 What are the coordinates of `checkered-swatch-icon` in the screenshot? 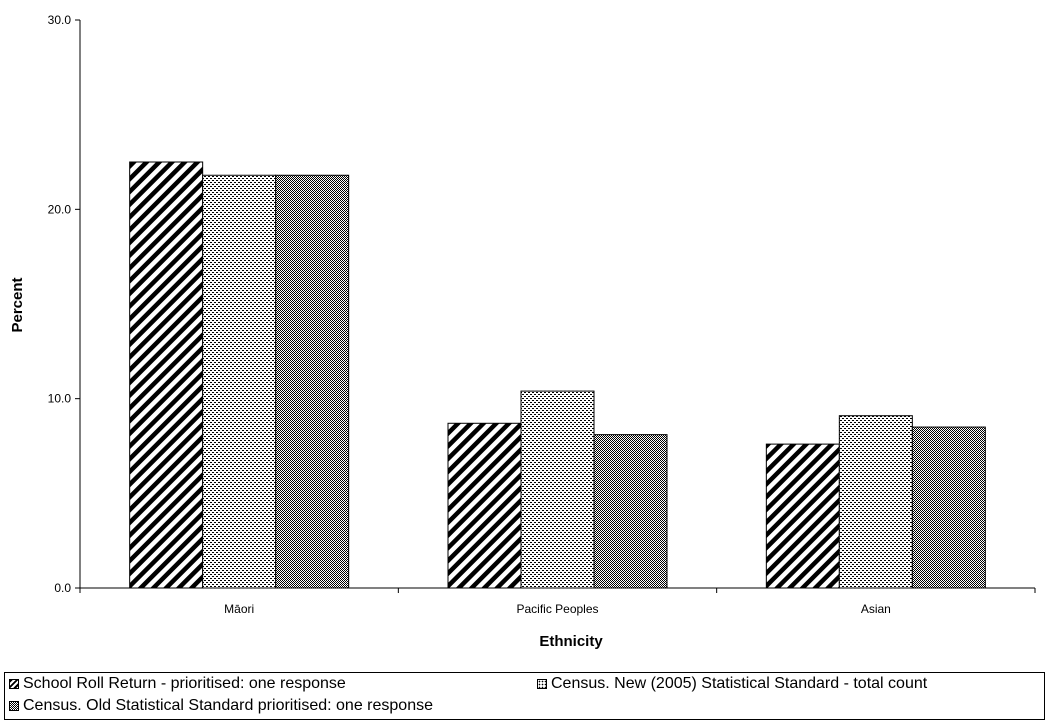 It's located at (14, 706).